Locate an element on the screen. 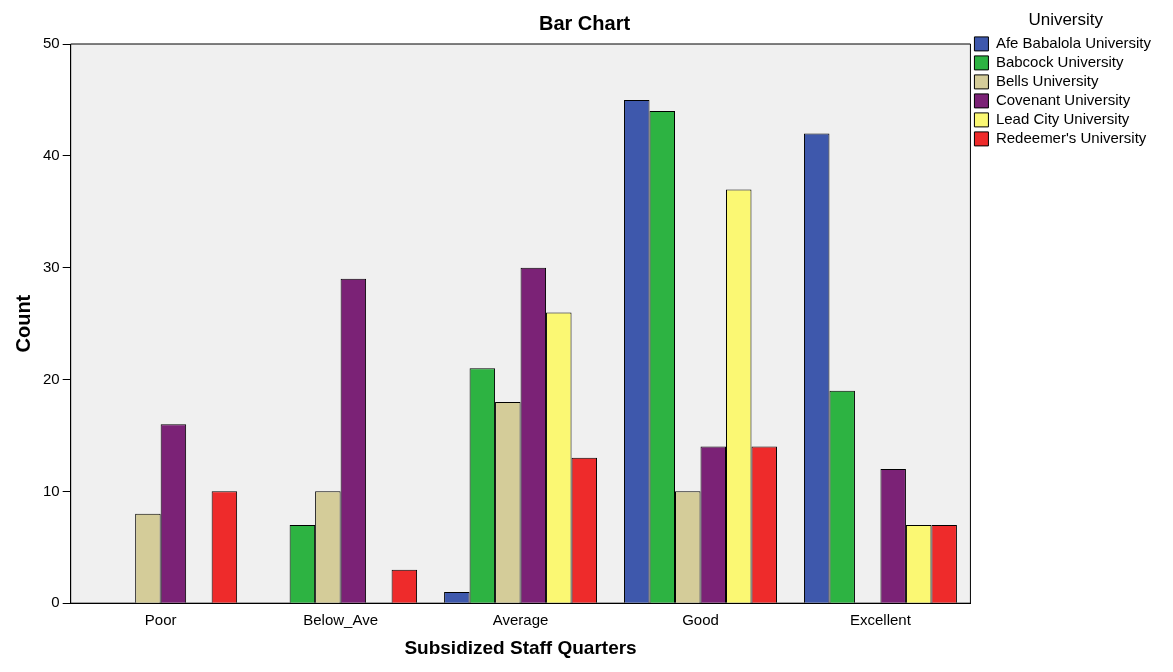  x-tick-label: Average is located at coordinates (520, 620).